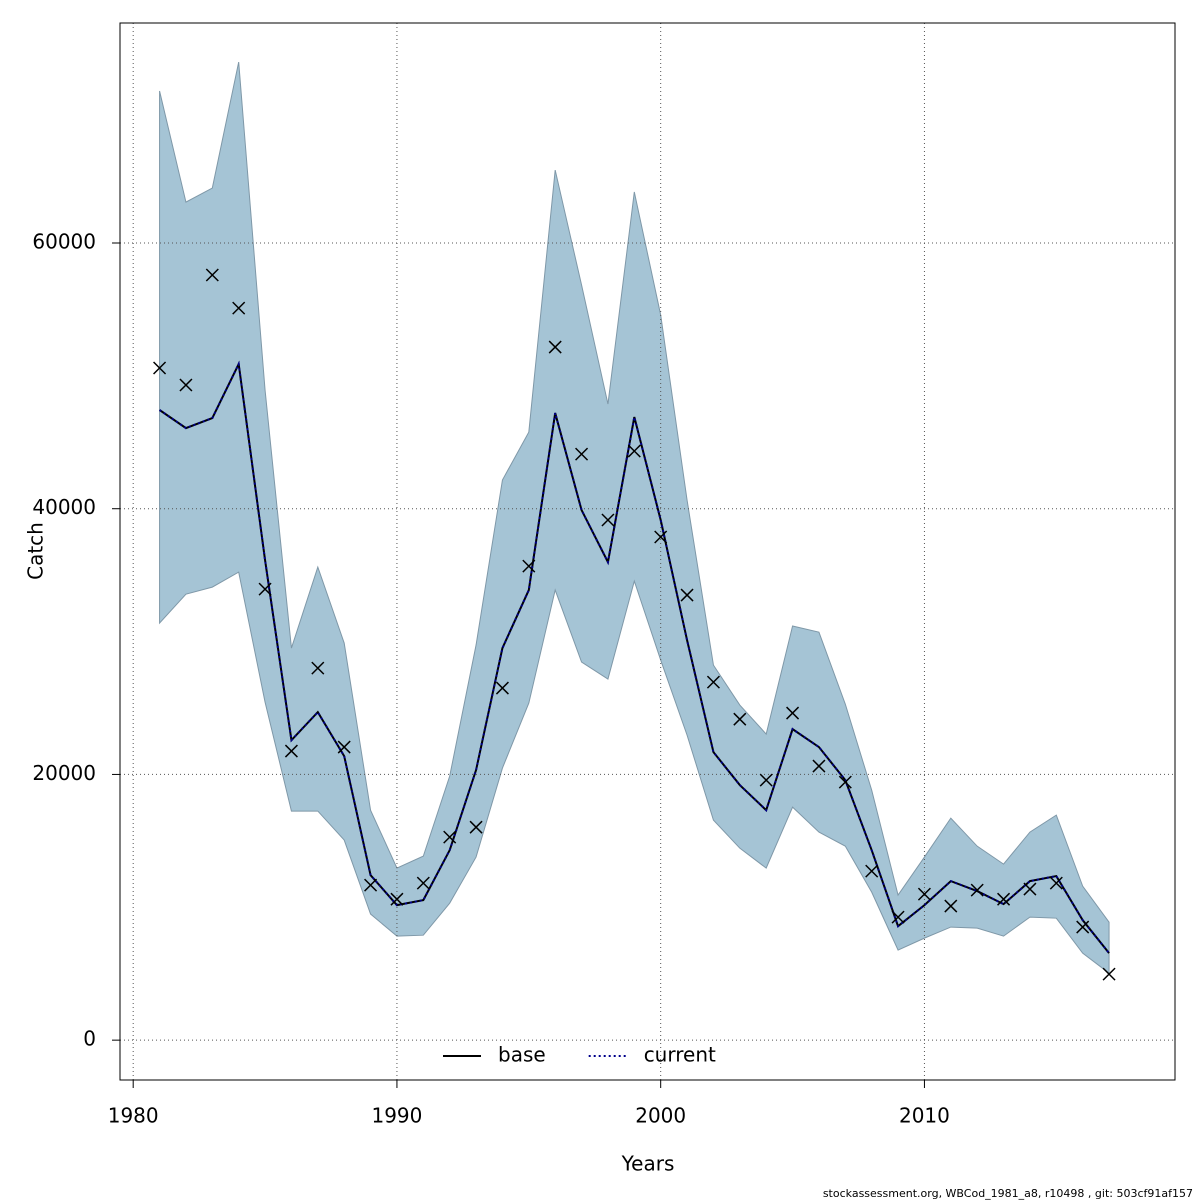  What do you see at coordinates (89, 1039) in the screenshot?
I see `y-tick-label: 0` at bounding box center [89, 1039].